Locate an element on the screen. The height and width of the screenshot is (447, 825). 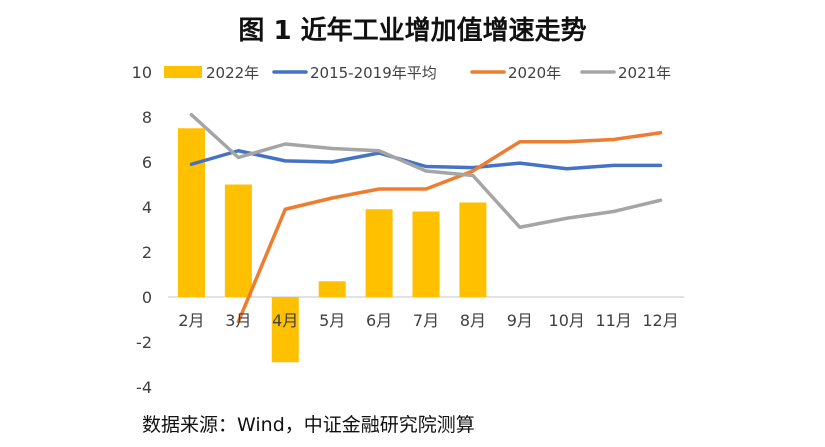
y-tick-label: 2 is located at coordinates (147, 252).